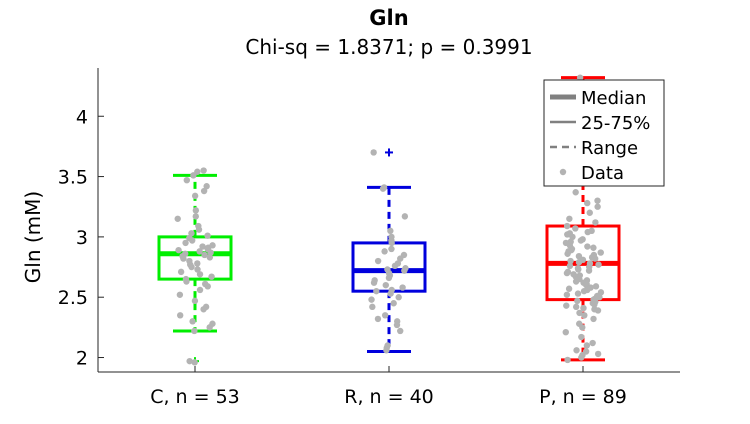 This screenshot has height=424, width=750. What do you see at coordinates (609, 148) in the screenshot?
I see `legend-entry-label: Range` at bounding box center [609, 148].